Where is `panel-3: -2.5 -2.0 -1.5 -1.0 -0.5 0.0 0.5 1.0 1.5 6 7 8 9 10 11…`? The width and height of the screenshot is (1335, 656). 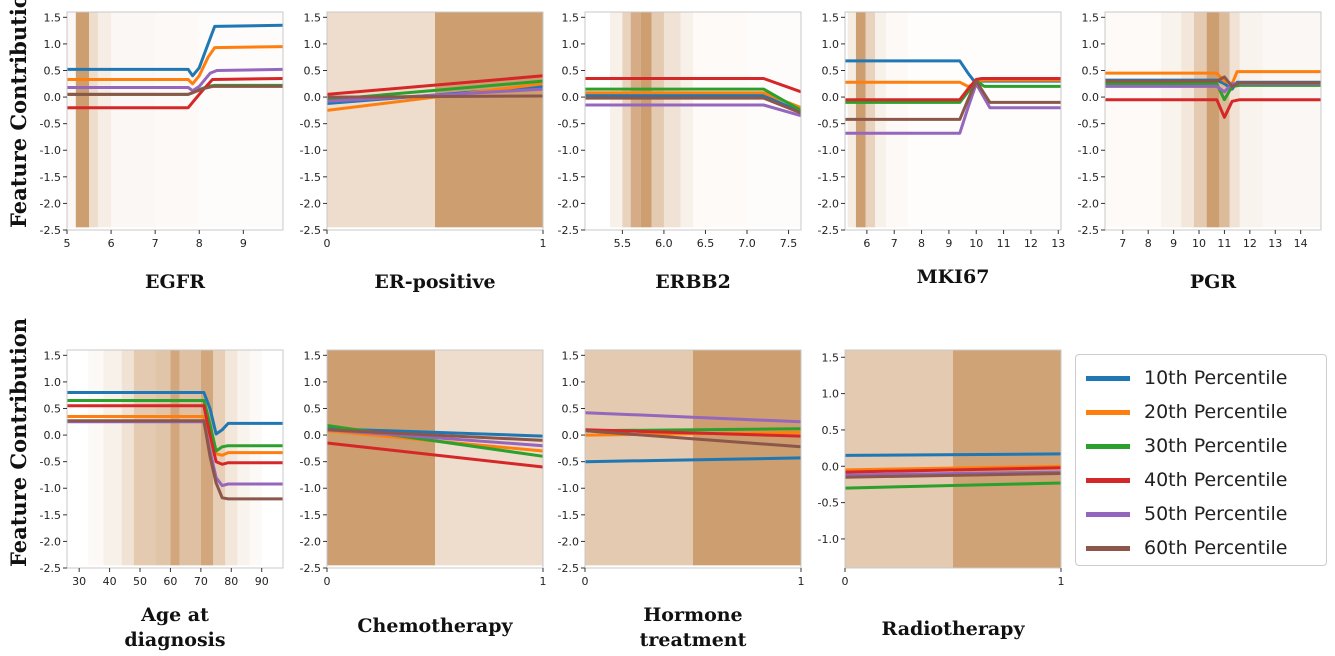 panel-3: -2.5 -2.0 -1.5 -1.0 -0.5 0.0 0.5 1.0 1.5 6 7 8 9 10 11… is located at coordinates (942, 130).